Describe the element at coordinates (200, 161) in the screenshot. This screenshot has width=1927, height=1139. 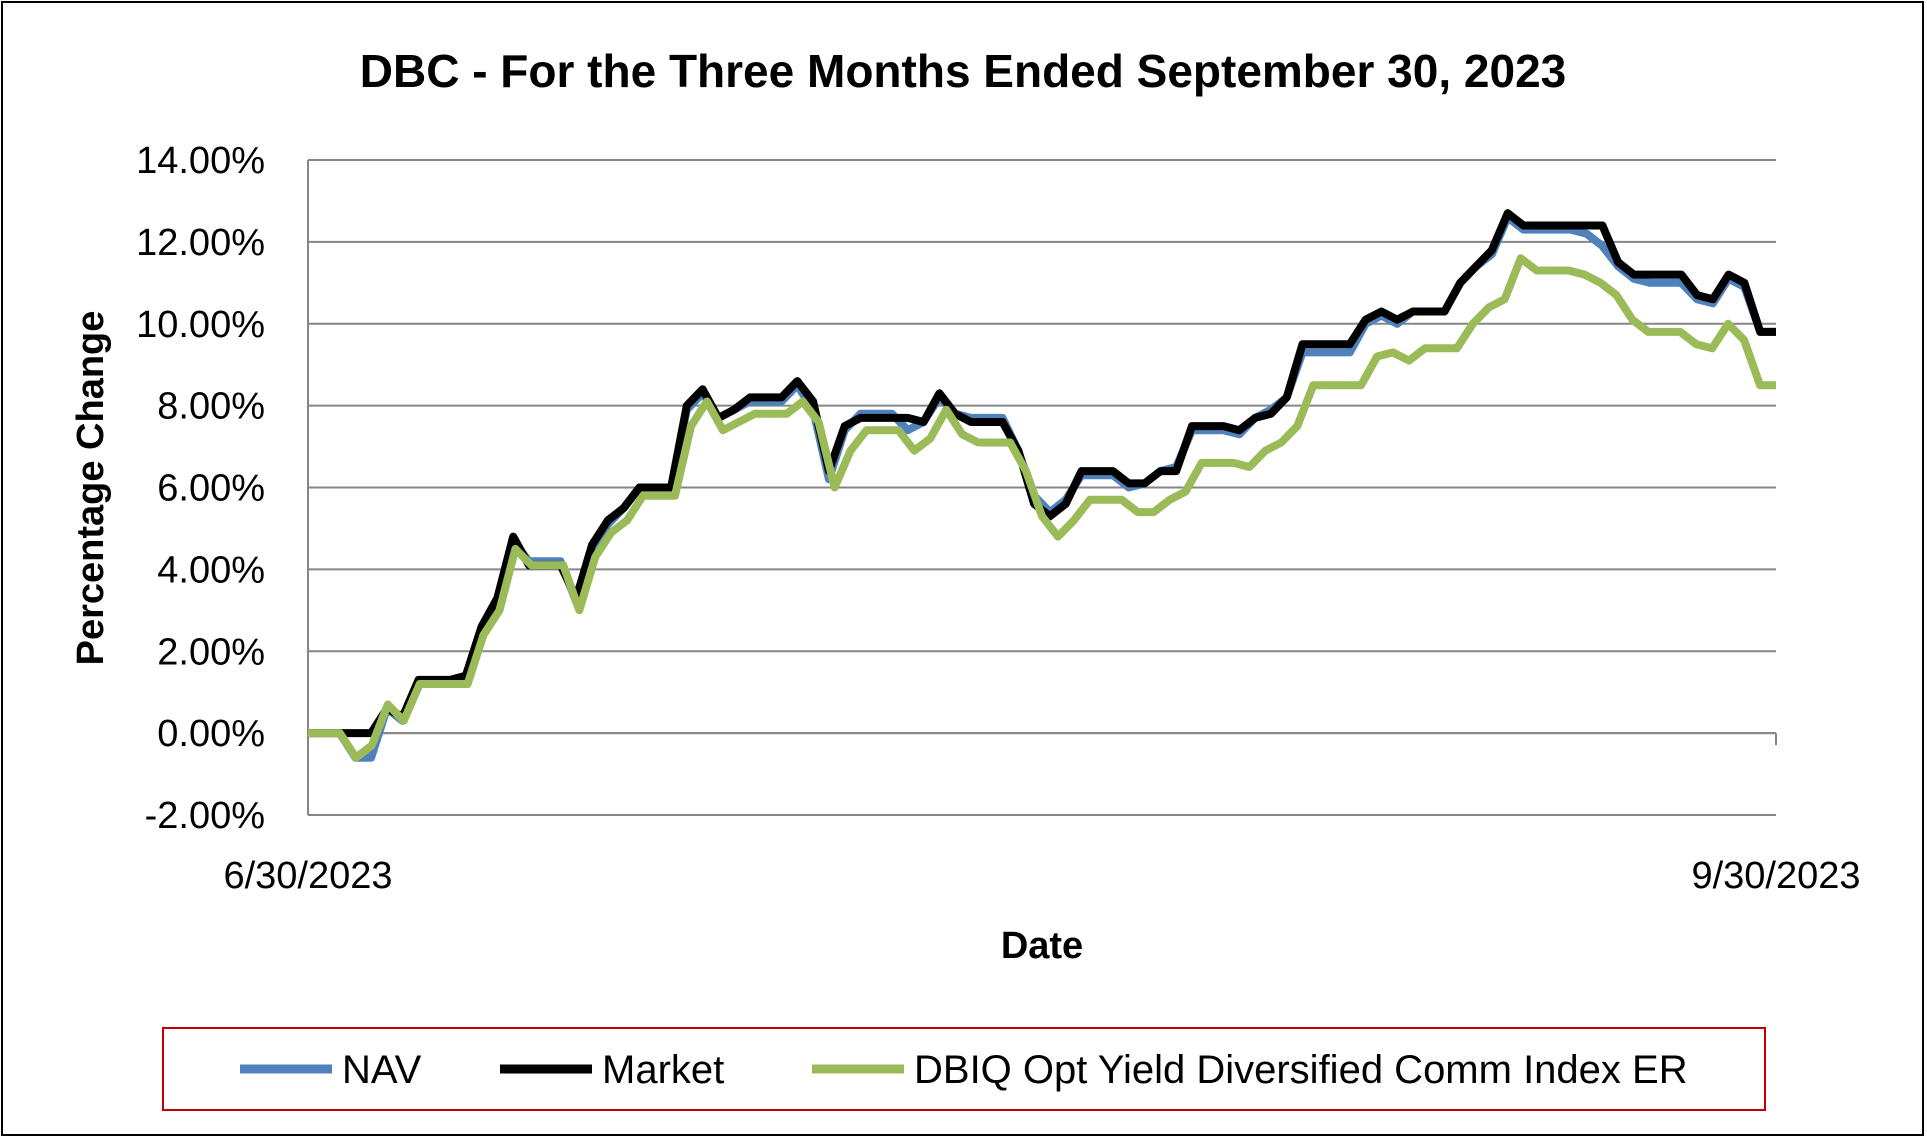
I see `y-tick-label: 14.00%` at that location.